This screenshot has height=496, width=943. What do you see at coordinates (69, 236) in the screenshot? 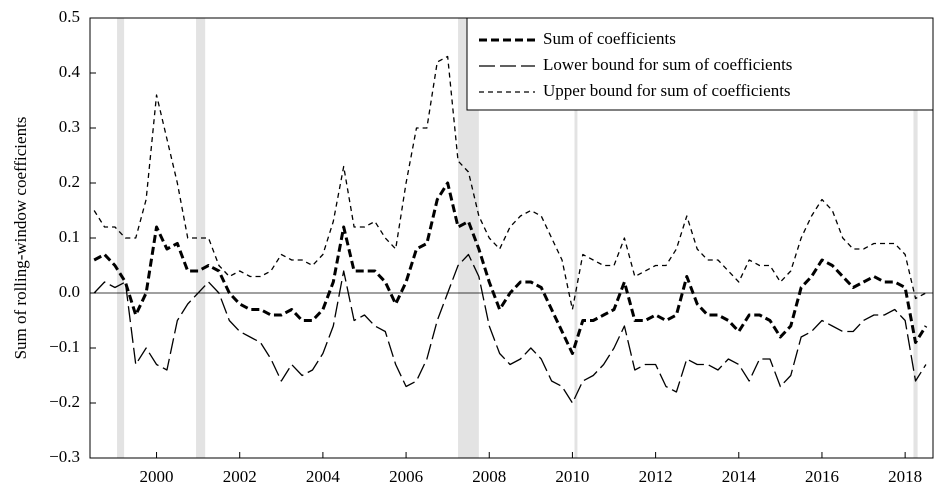
I see `y-tick-label: 0.1` at bounding box center [69, 236].